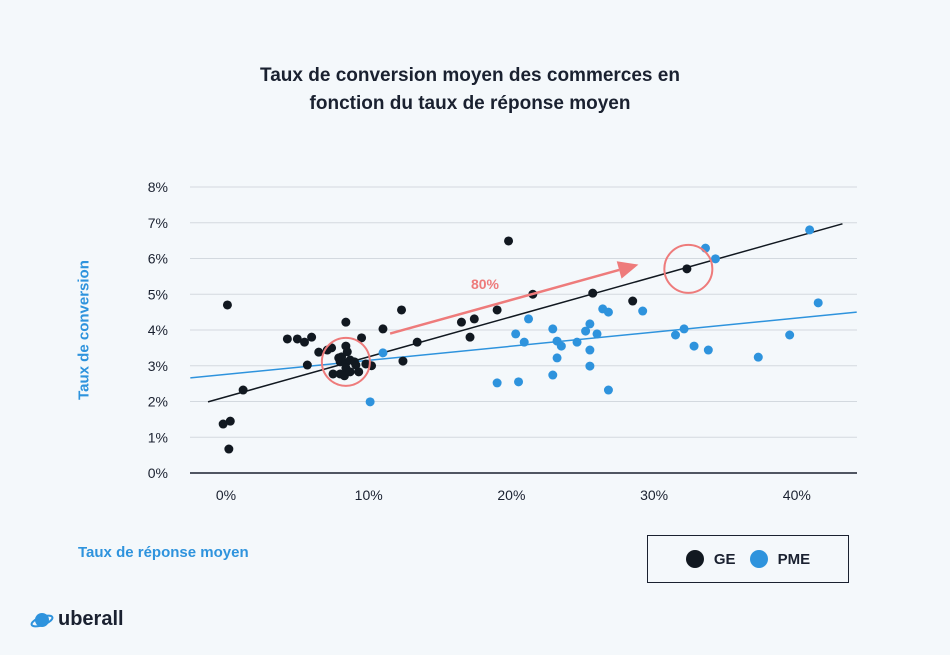  I want to click on legend: GE PME, so click(748, 559).